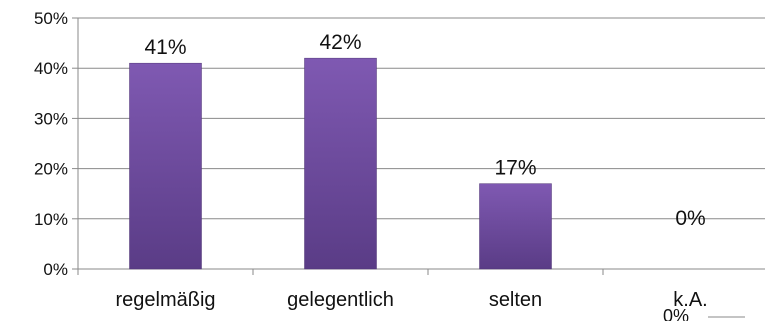 Image resolution: width=765 pixels, height=321 pixels. Describe the element at coordinates (165, 300) in the screenshot. I see `category-label: regelmäßig` at that location.